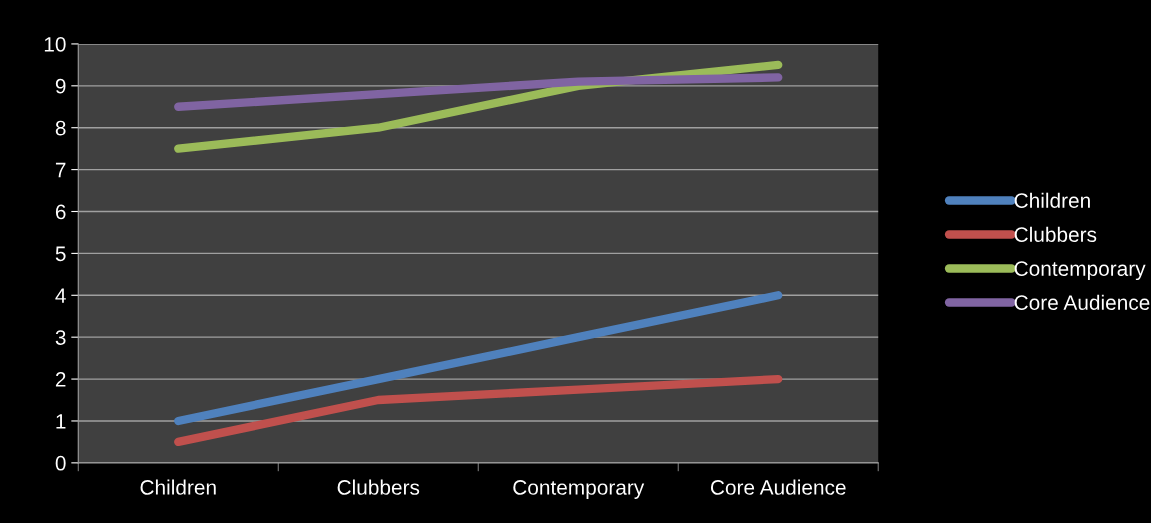 Image resolution: width=1151 pixels, height=523 pixels. I want to click on legend-label: Clubbers, so click(1055, 234).